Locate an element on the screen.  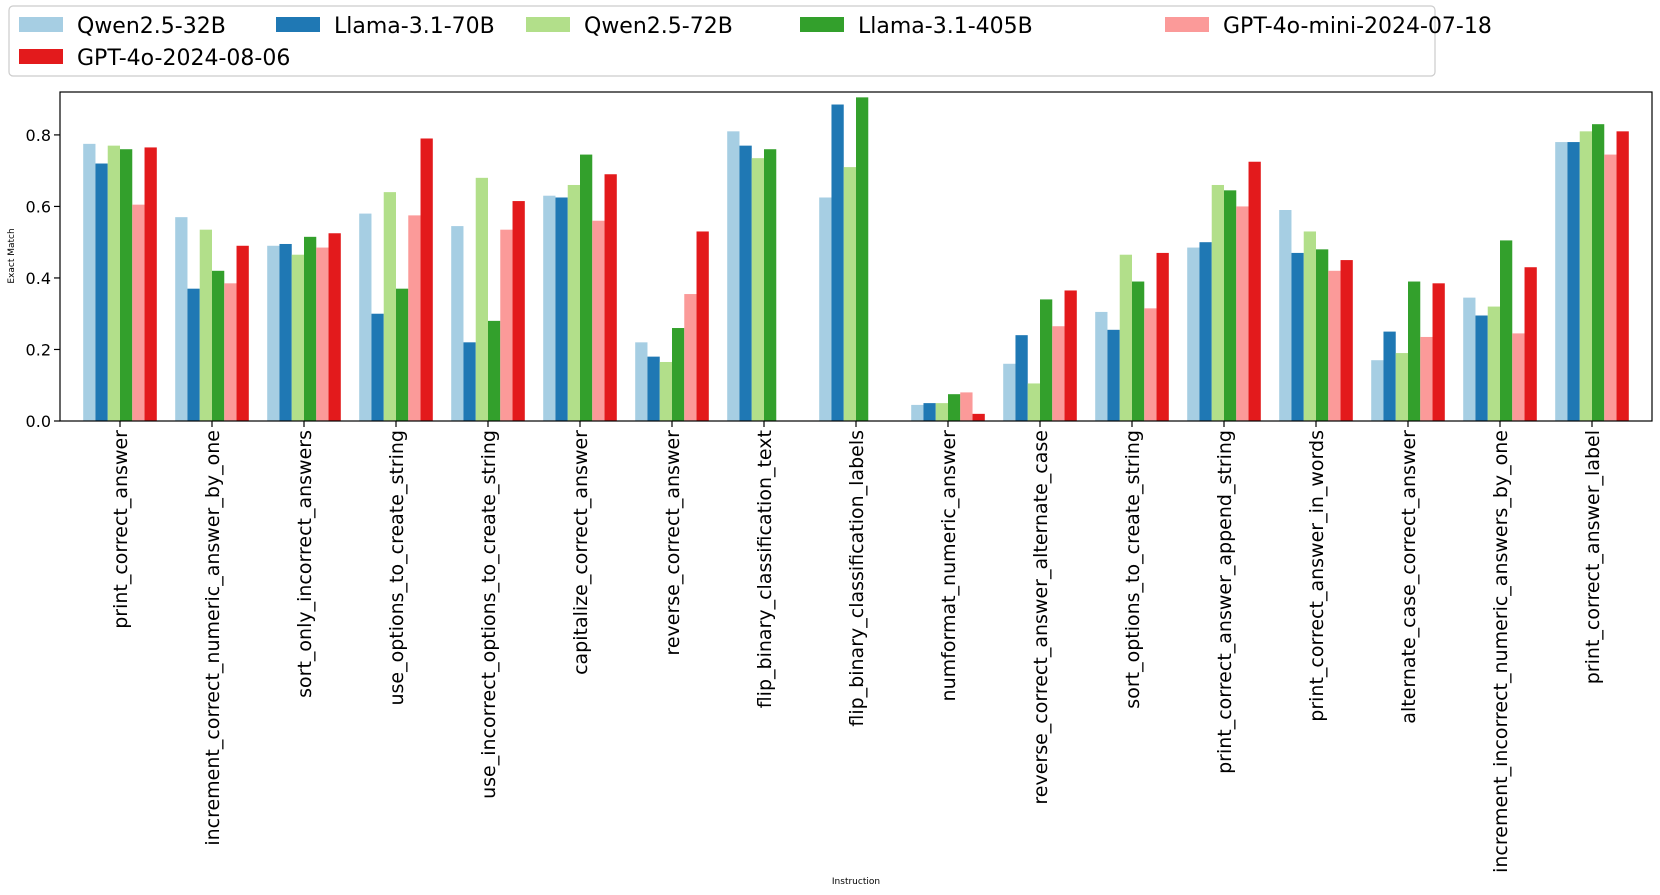
bar-Llama-3.1-405B-sort_options_to_create_string is located at coordinates (1138, 351).